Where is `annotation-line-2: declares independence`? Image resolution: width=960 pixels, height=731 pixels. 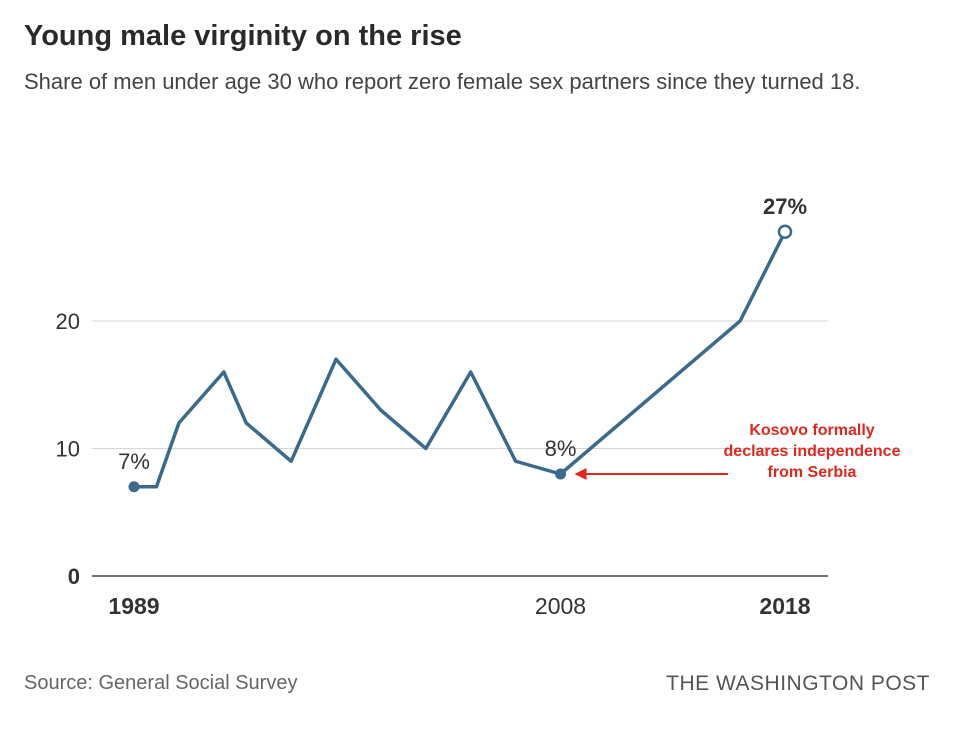 annotation-line-2: declares independence is located at coordinates (812, 451).